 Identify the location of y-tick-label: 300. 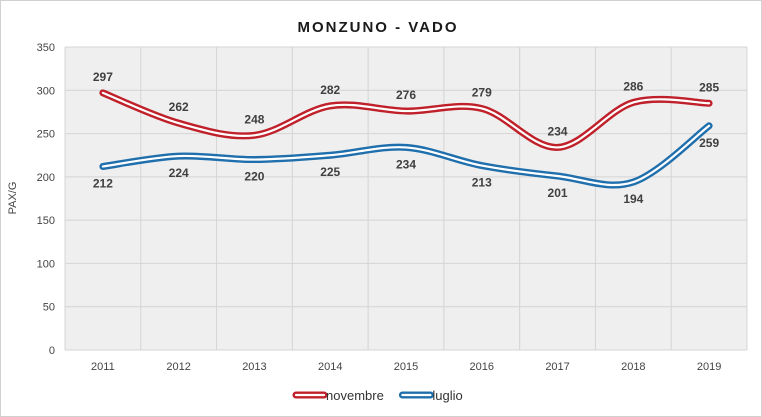
(46, 91).